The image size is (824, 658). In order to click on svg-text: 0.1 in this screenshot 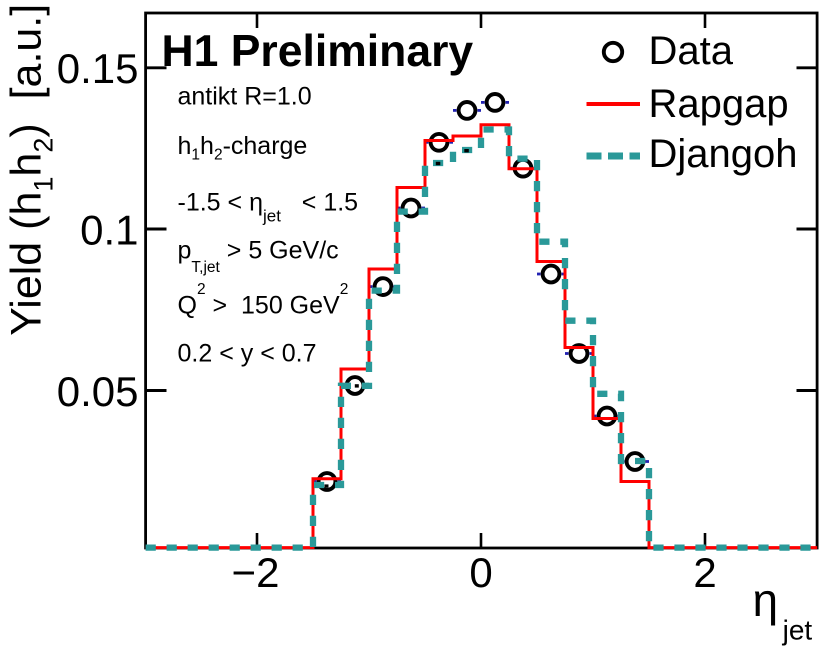, I will do `click(109, 229)`.